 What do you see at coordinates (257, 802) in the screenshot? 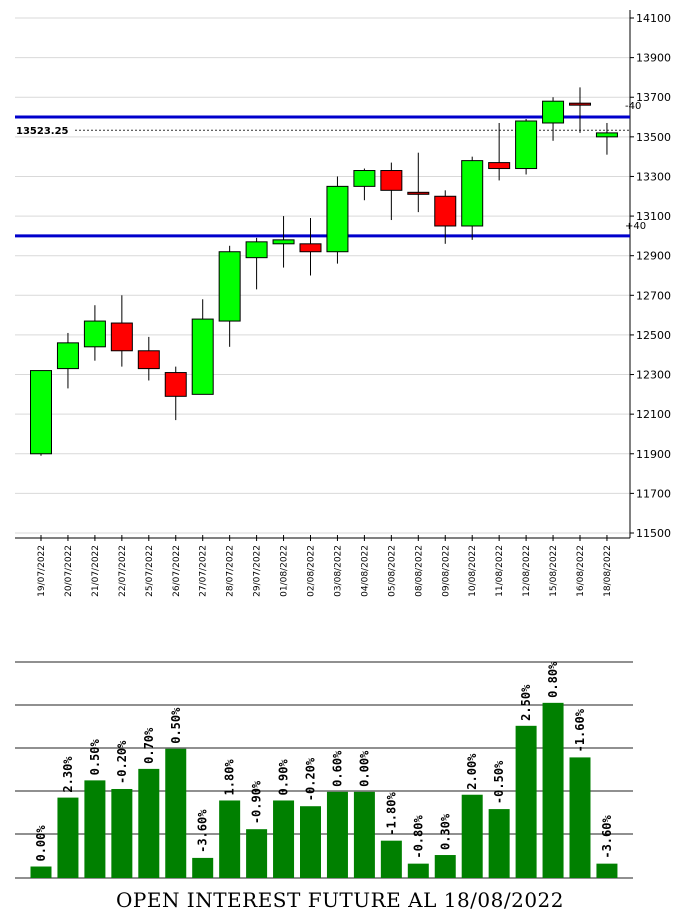
I see `oi-value-label: -0.90%` at bounding box center [257, 802].